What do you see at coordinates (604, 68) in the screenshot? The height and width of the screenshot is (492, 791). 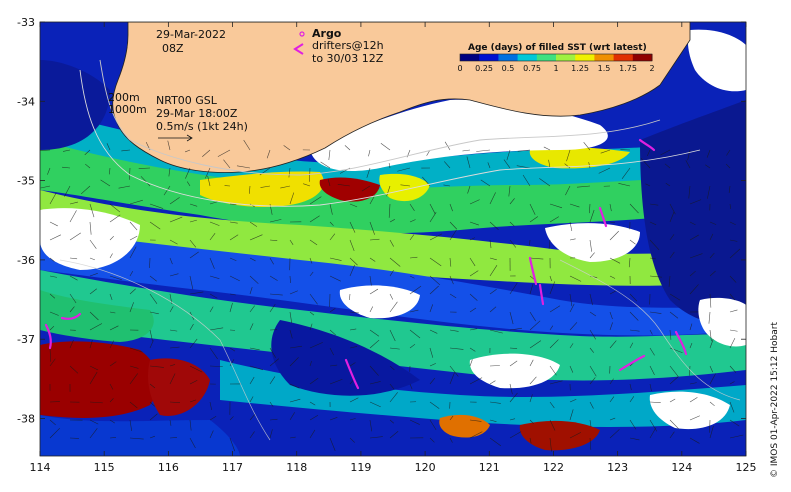 I see `legend-tick-label: 1.5` at bounding box center [604, 68].